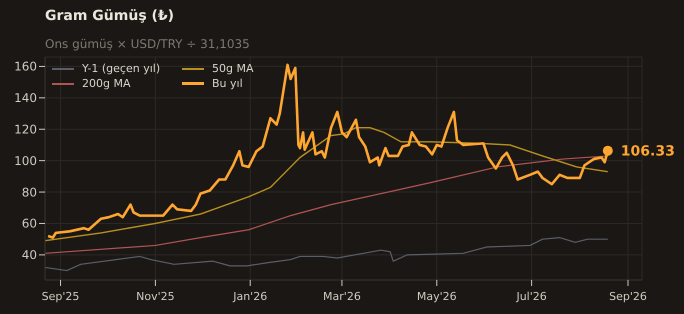 This screenshot has height=314, width=684. What do you see at coordinates (61, 296) in the screenshot?
I see `x-tick-label: Sep'25` at bounding box center [61, 296].